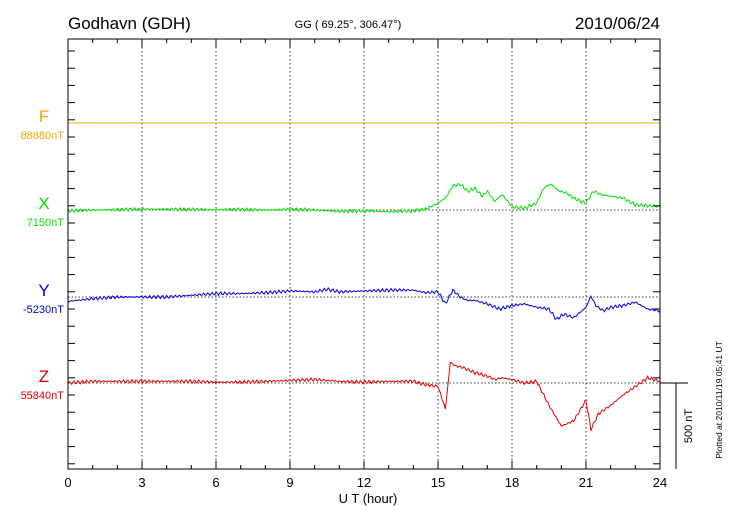 The width and height of the screenshot is (730, 520). Describe the element at coordinates (660, 482) in the screenshot. I see `x-tick-label: 24` at that location.